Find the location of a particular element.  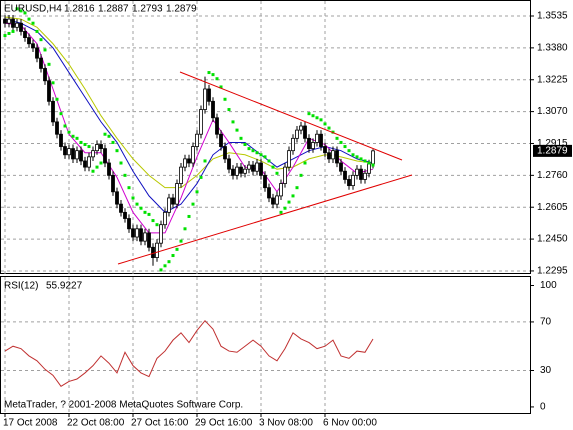

time-label: 17 Oct 2008 is located at coordinates (30, 423).